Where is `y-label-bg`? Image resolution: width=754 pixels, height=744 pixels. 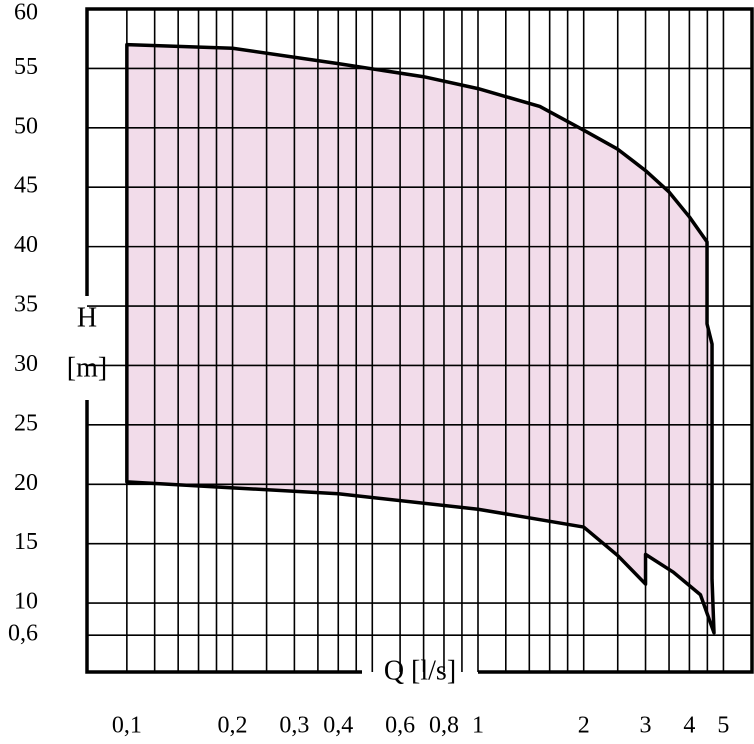
y-label-bg is located at coordinates (87, 348).